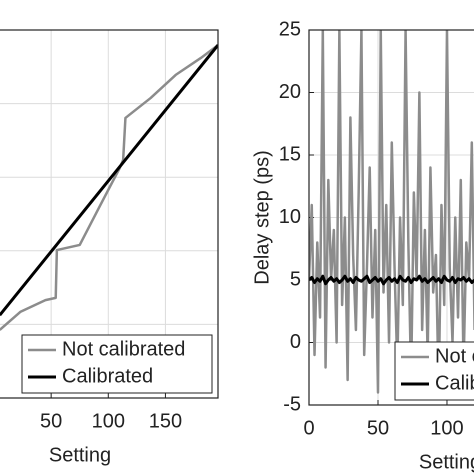 The width and height of the screenshot is (474, 474). I want to click on data-line, so click(391, 280).